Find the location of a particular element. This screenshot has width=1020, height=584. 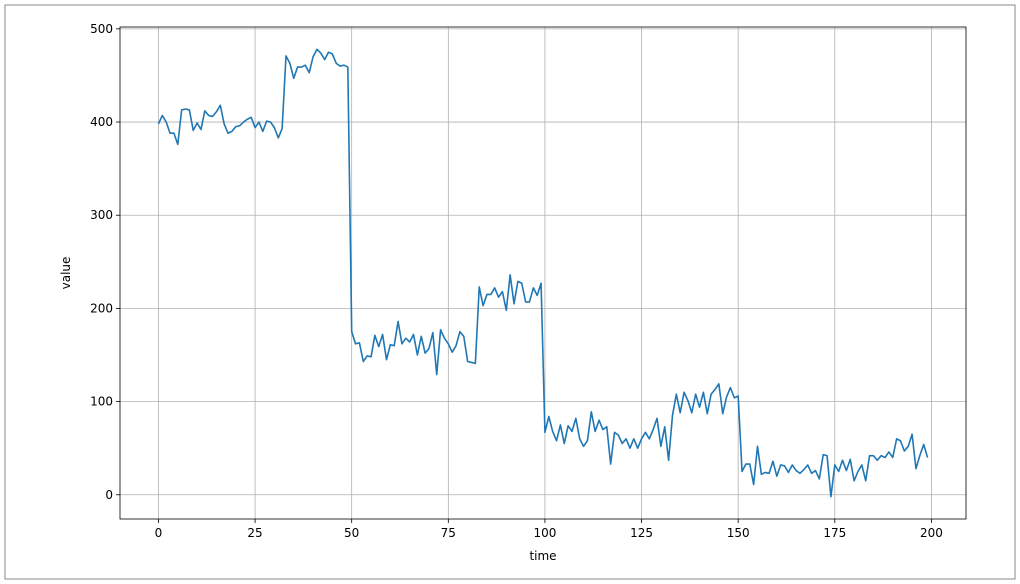

y-tick-label: 500 is located at coordinates (101, 29).